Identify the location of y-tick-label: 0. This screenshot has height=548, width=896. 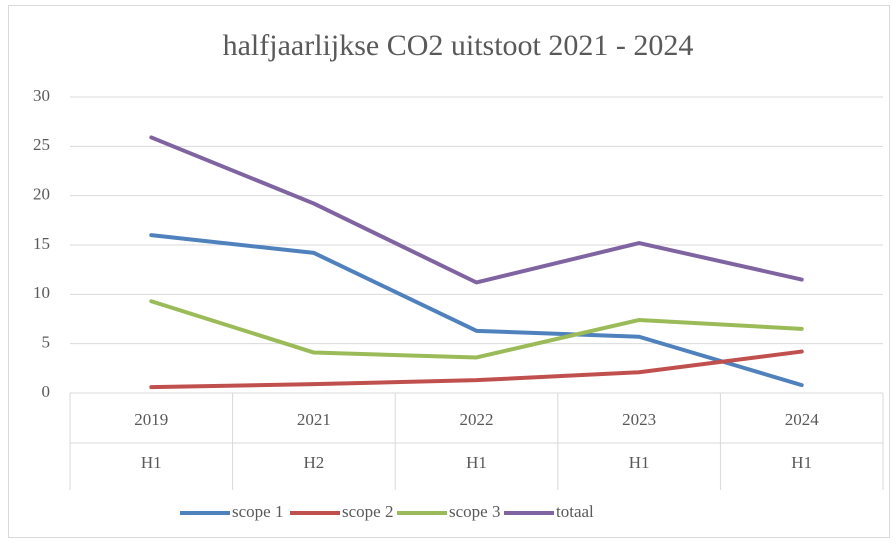
(46, 391).